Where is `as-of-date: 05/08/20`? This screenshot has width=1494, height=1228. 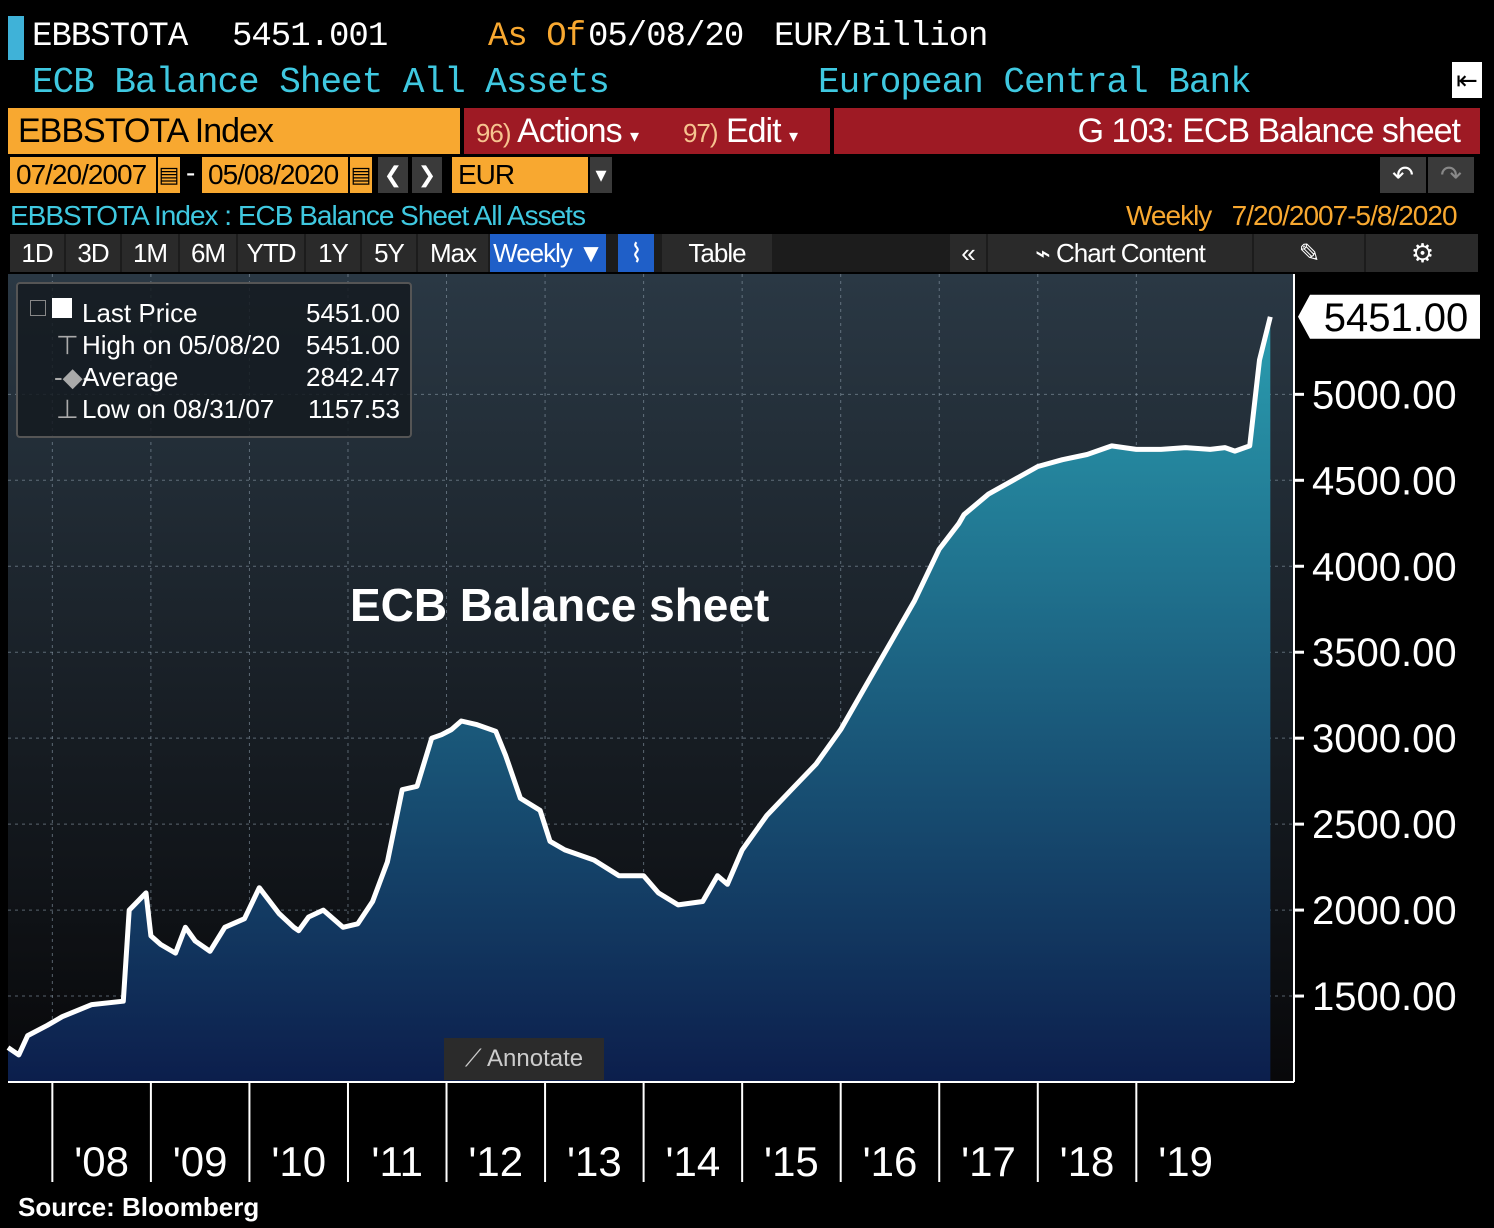 as-of-date: 05/08/20 is located at coordinates (666, 37).